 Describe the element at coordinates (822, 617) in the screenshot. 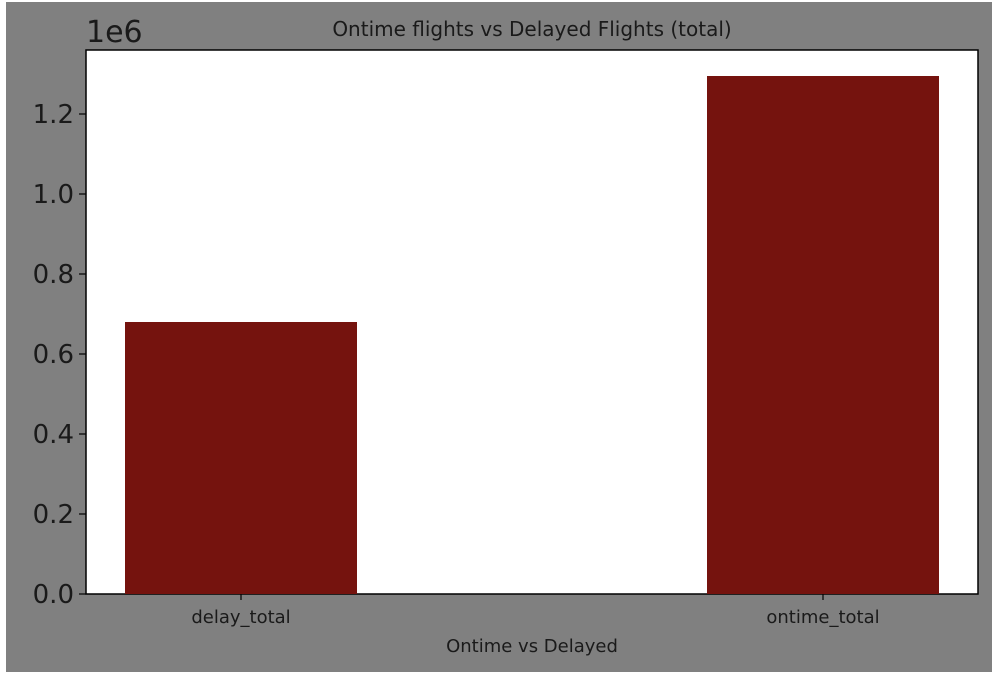

I see `x-tick-label: ontime_total` at that location.